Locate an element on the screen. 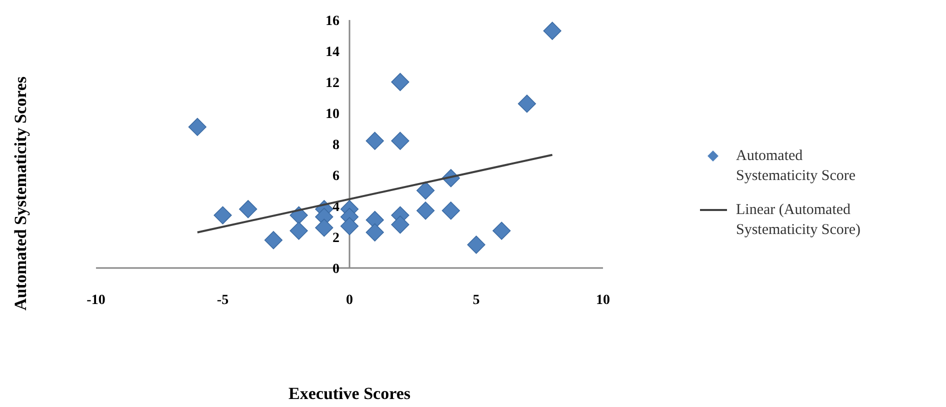 The image size is (946, 407). x-tick-label: 0 is located at coordinates (349, 300).